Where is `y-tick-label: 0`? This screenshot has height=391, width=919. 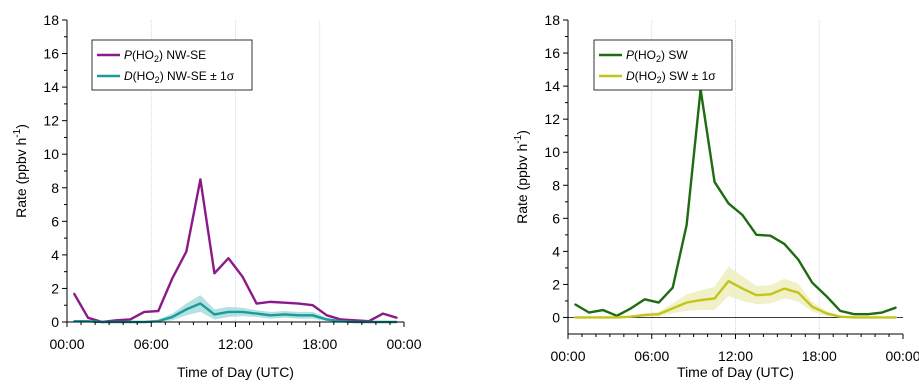 y-tick-label: 0 is located at coordinates (556, 317).